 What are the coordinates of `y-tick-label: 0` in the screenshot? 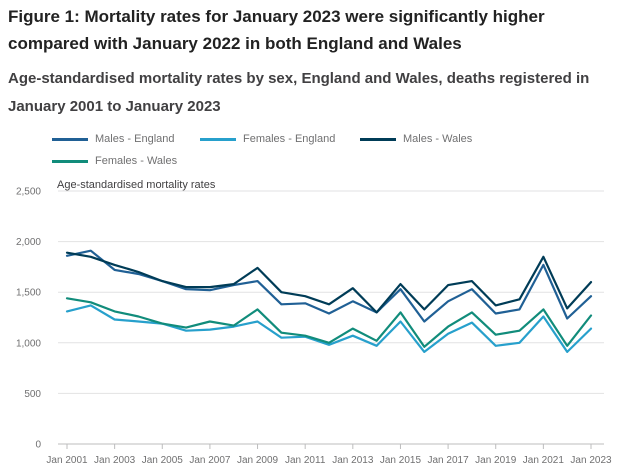 It's located at (38, 445).